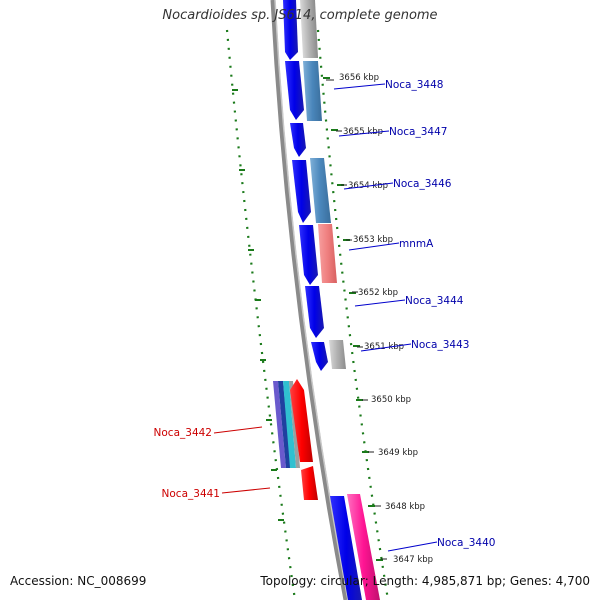  I want to click on gene-label: Noca_3446, so click(422, 184).